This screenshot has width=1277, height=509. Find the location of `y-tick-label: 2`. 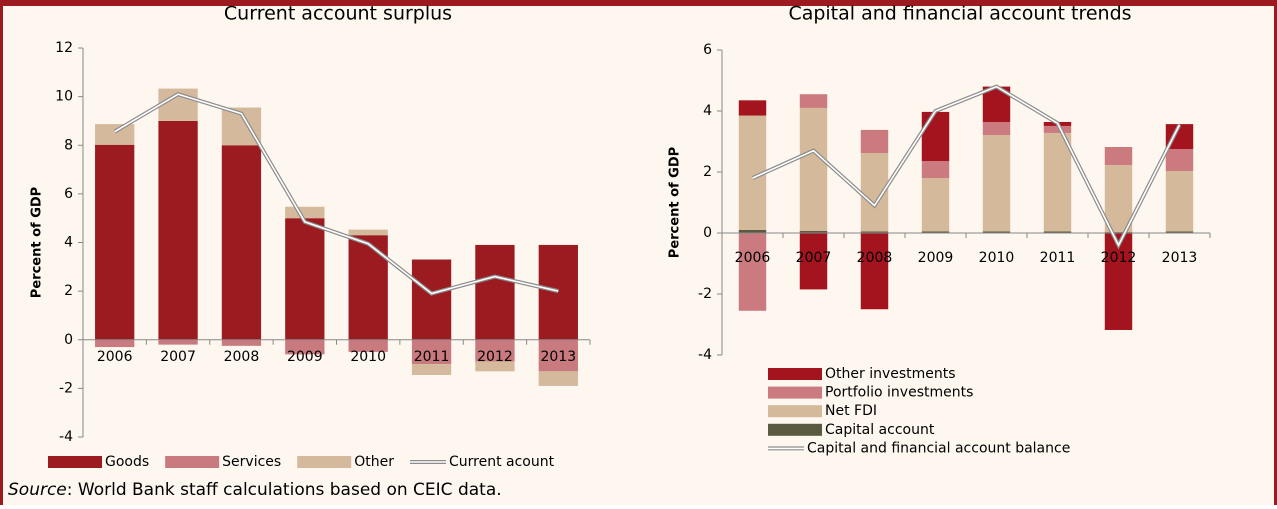

y-tick-label: 2 is located at coordinates (707, 172).